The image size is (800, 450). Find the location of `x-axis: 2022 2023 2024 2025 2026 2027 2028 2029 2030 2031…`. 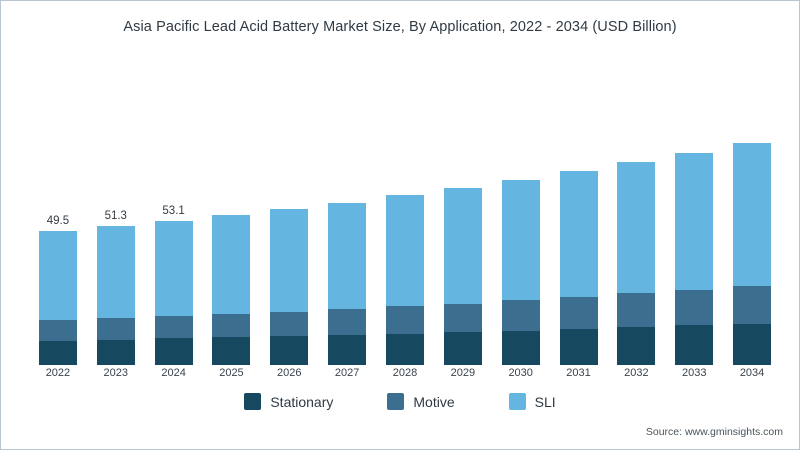

x-axis: 2022 2023 2024 2025 2026 2027 2028 2029 2030 2031… is located at coordinates (405, 375).